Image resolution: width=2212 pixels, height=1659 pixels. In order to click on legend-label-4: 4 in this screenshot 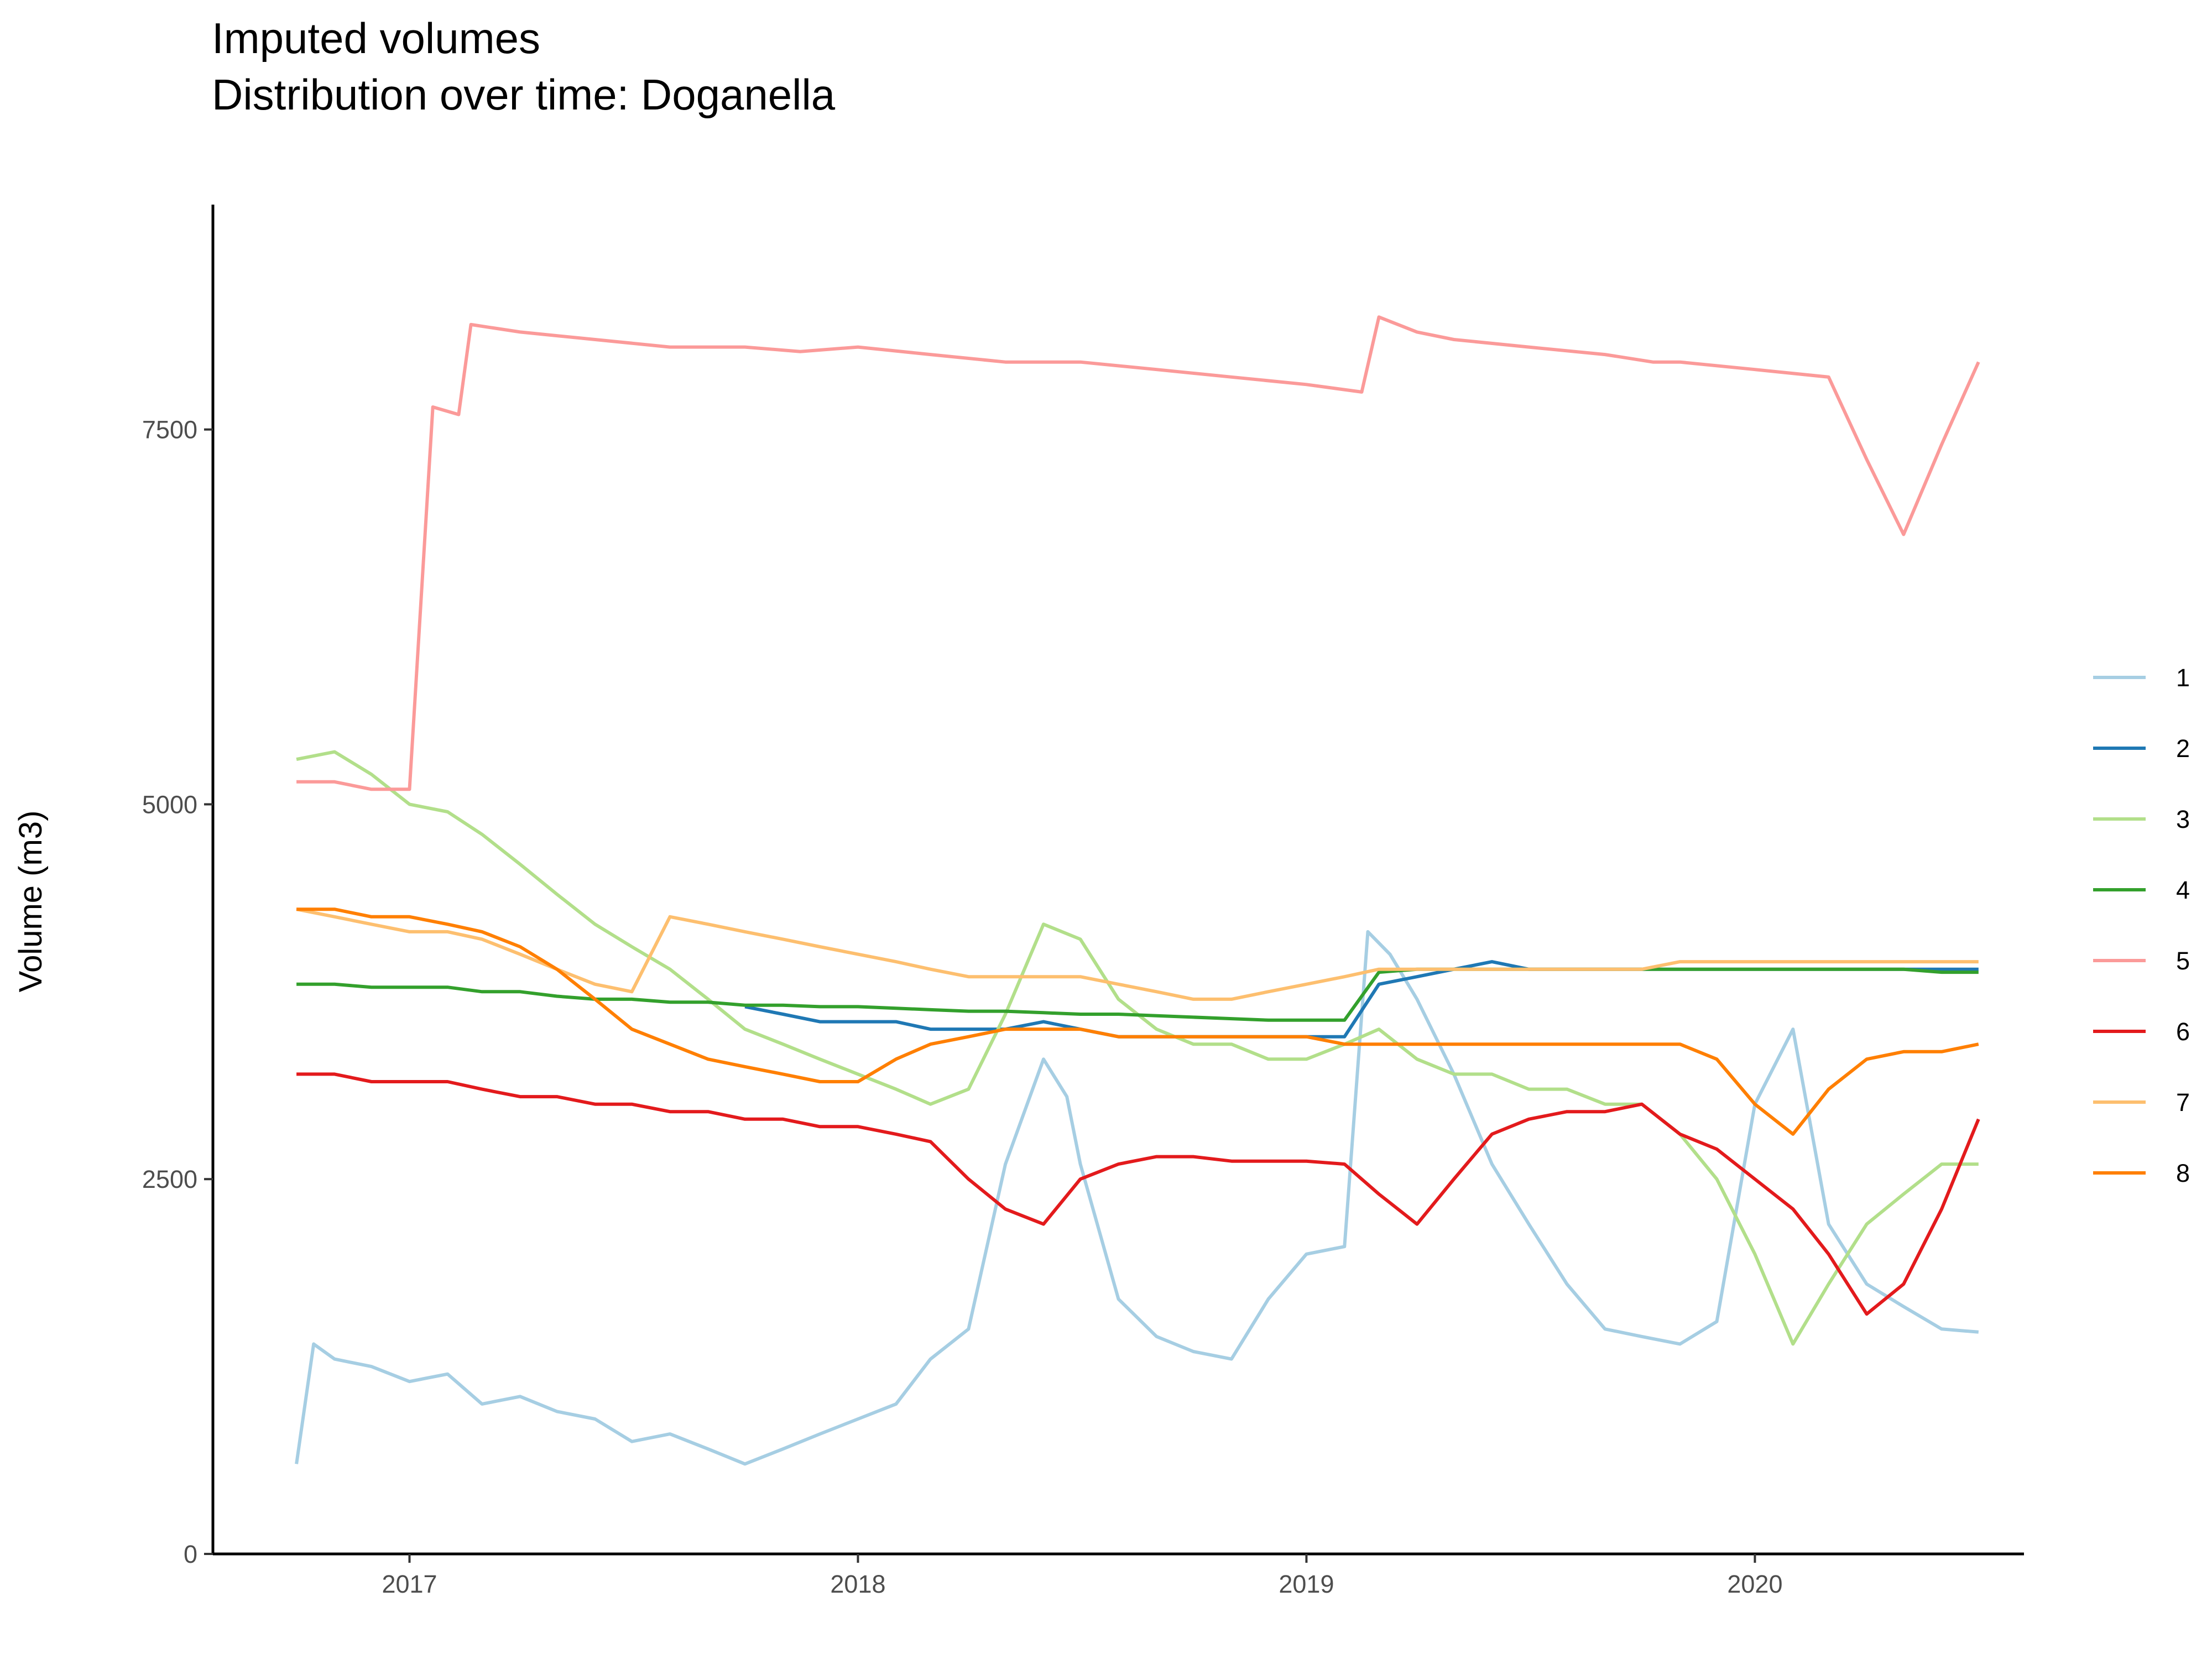, I will do `click(2183, 890)`.